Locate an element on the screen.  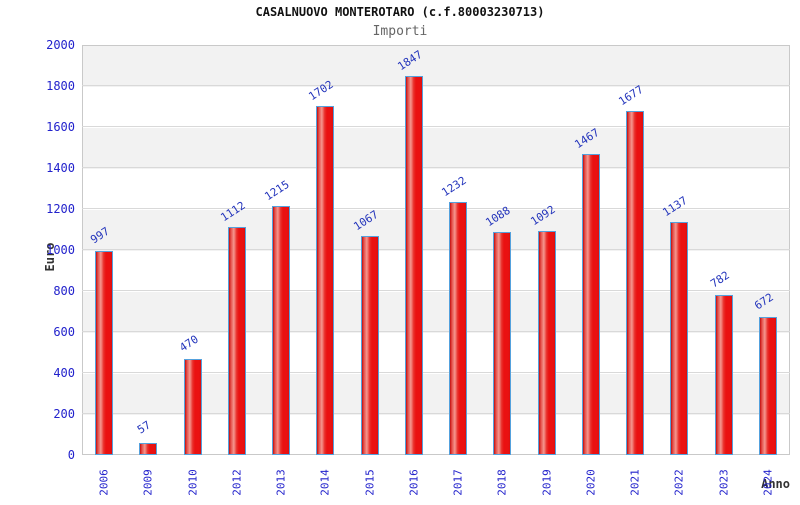
x-tick-label: 2012 is located at coordinates (237, 482).